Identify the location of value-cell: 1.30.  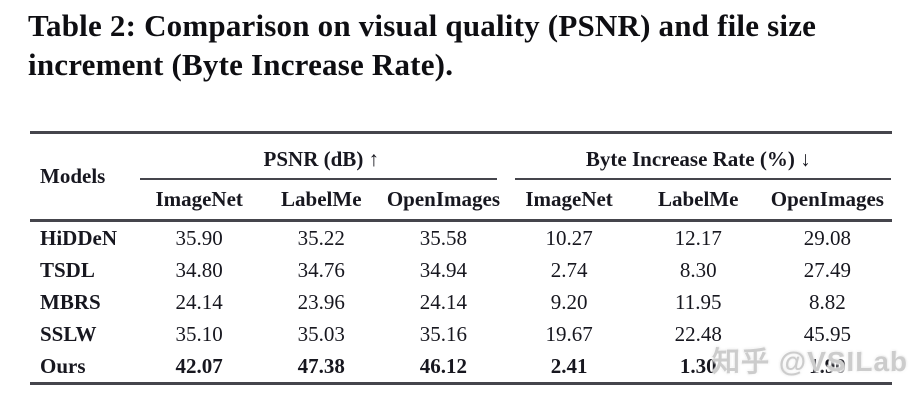
(698, 365).